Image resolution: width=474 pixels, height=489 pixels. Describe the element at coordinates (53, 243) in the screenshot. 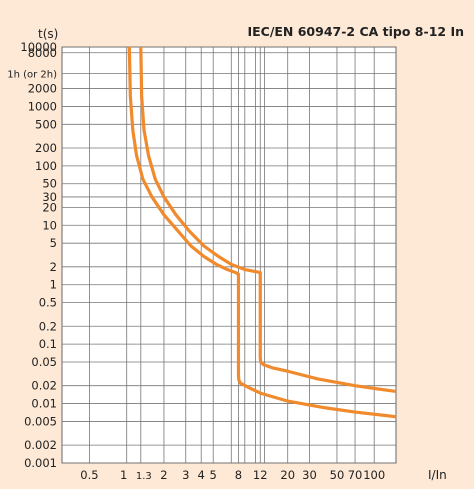

I see `y-tick-label: 5` at that location.